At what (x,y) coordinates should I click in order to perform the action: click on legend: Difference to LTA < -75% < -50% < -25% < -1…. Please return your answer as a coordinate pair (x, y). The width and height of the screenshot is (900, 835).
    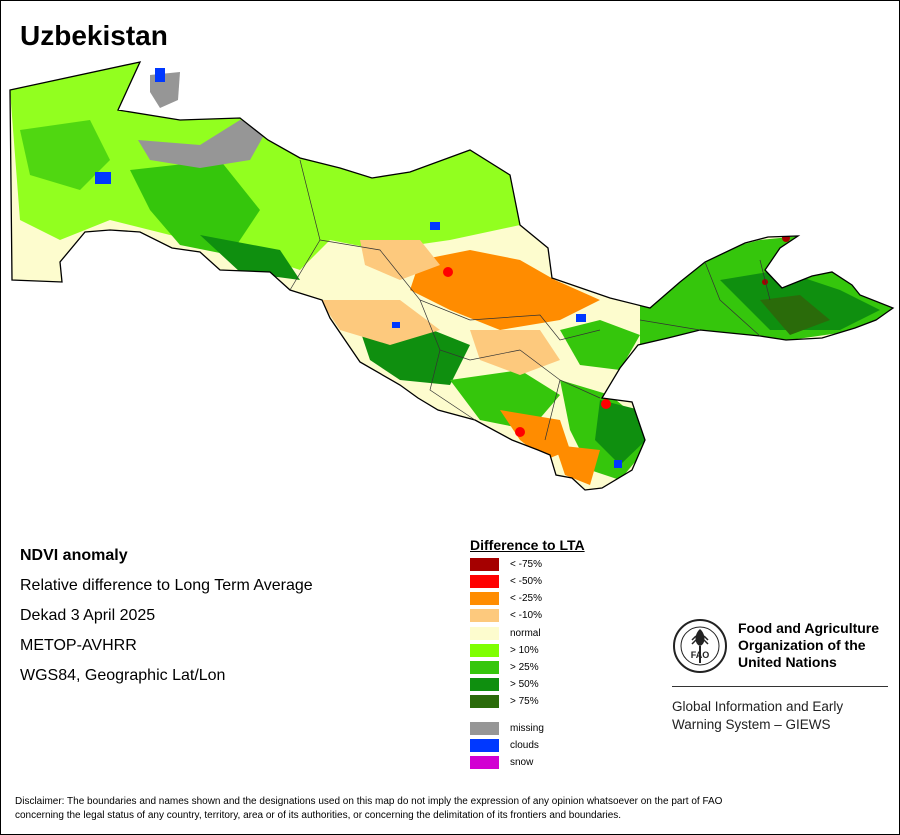
    Looking at the image, I should click on (527, 653).